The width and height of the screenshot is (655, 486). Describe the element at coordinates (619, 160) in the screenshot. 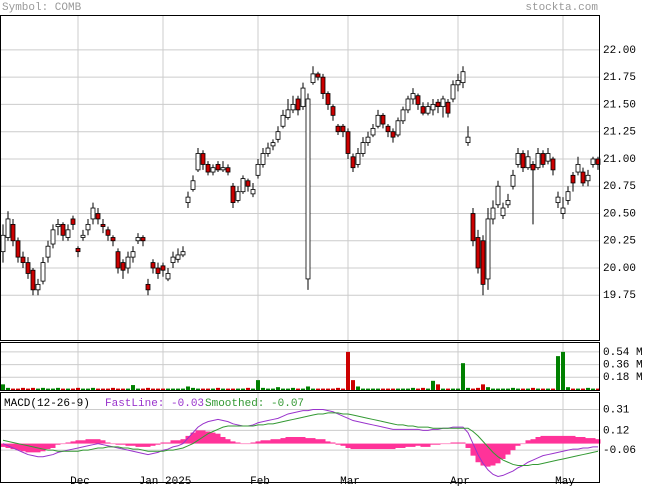

I see `y-tick-label: 21.00` at that location.